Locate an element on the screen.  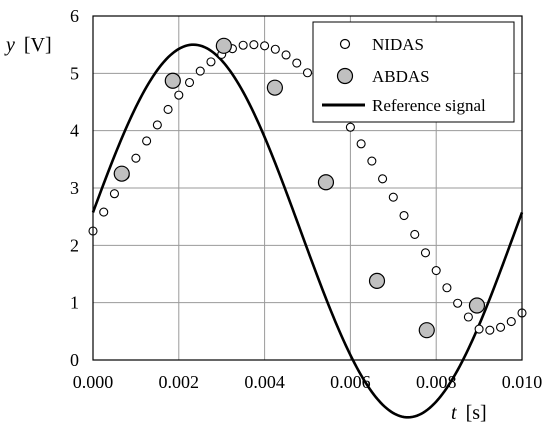
x-tick-label: 0.000 is located at coordinates (93, 382).